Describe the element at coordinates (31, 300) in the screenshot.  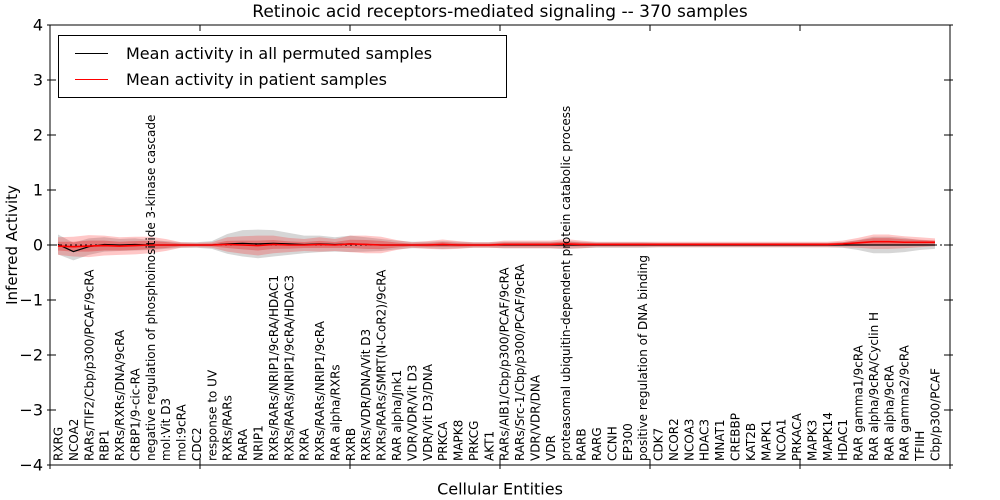
I see `y-tick-label: −1` at that location.